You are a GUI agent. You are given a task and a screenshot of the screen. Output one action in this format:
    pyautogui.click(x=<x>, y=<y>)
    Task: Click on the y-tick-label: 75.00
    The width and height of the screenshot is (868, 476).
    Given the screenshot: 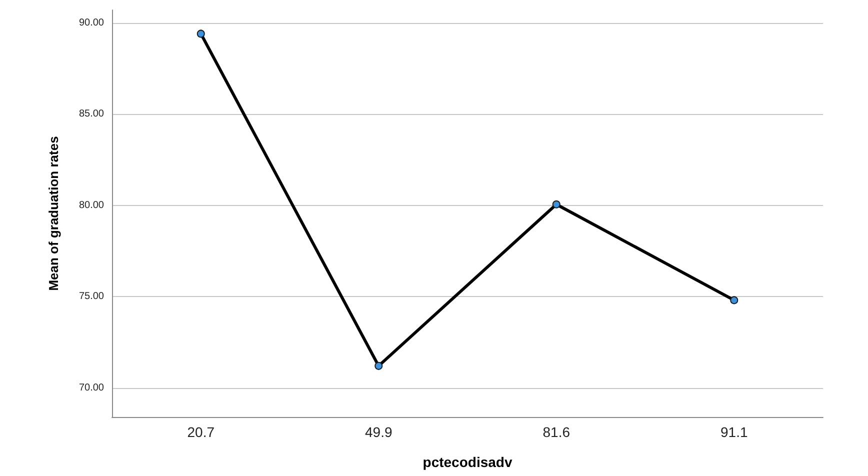 What is the action you would take?
    pyautogui.click(x=91, y=296)
    